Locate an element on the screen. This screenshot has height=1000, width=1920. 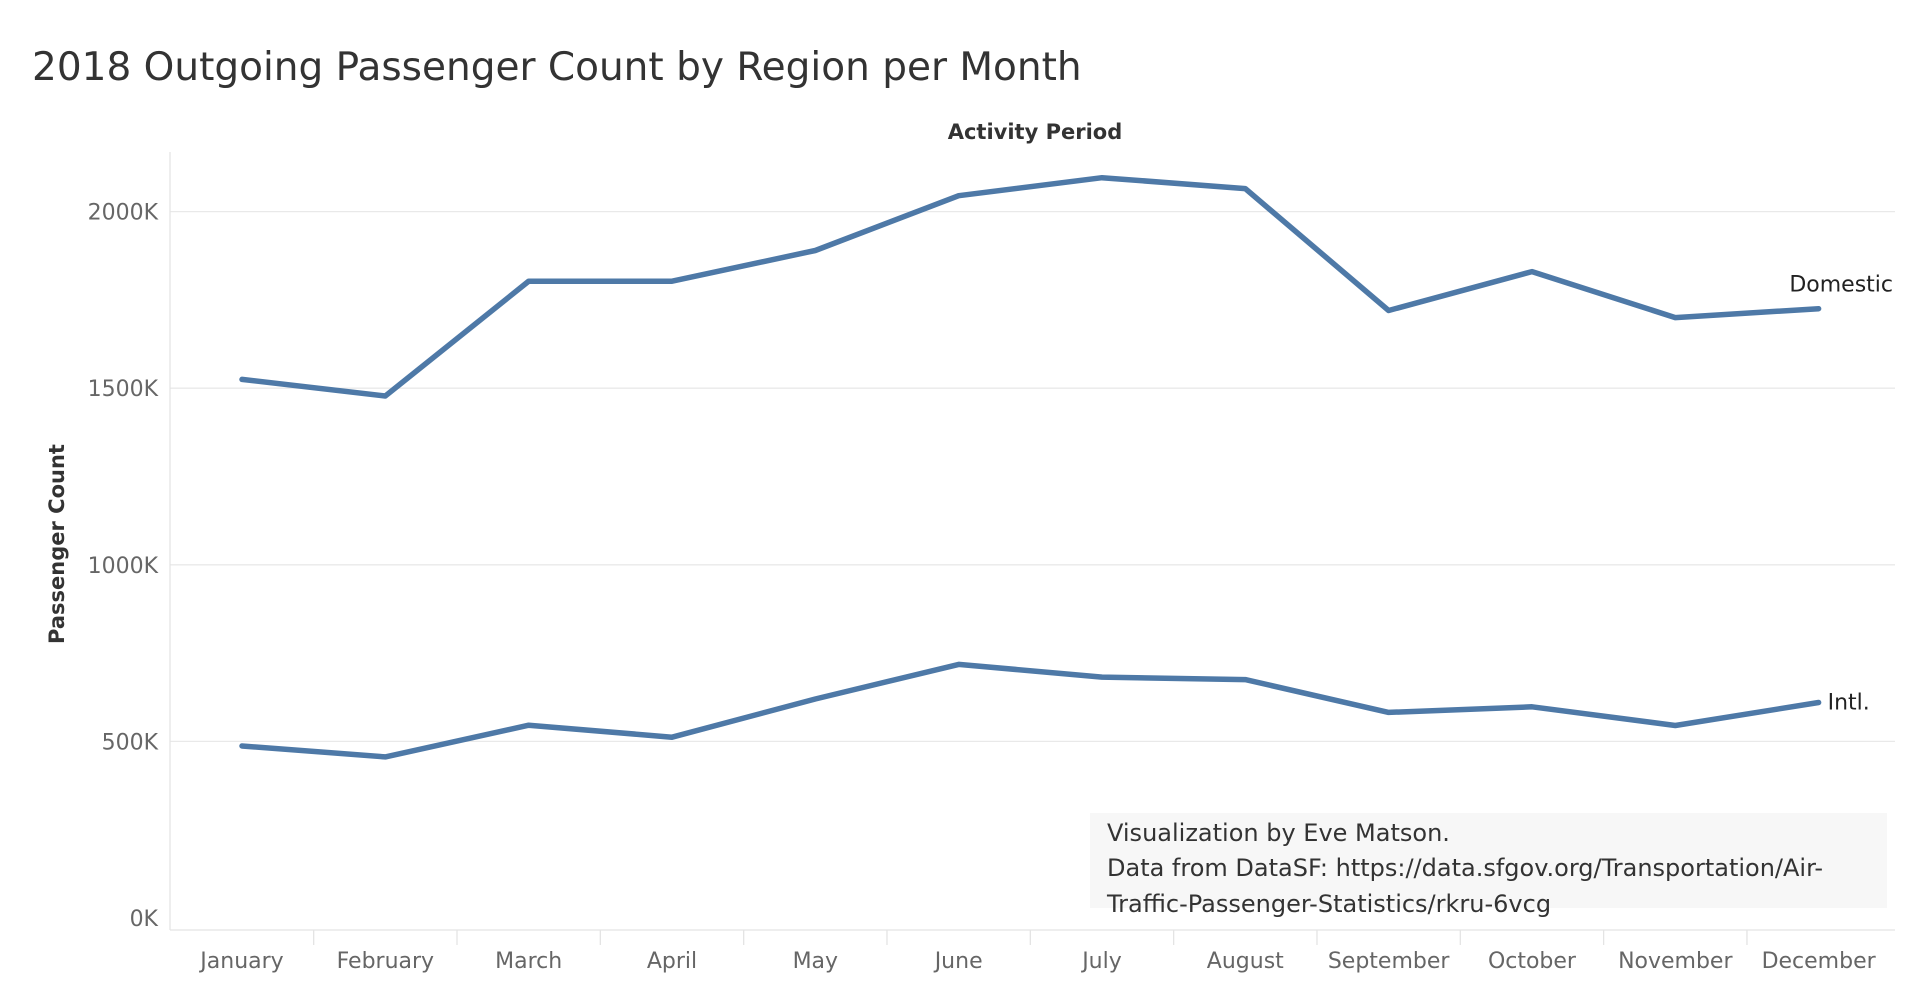
x-tick-label-april: April is located at coordinates (672, 961).